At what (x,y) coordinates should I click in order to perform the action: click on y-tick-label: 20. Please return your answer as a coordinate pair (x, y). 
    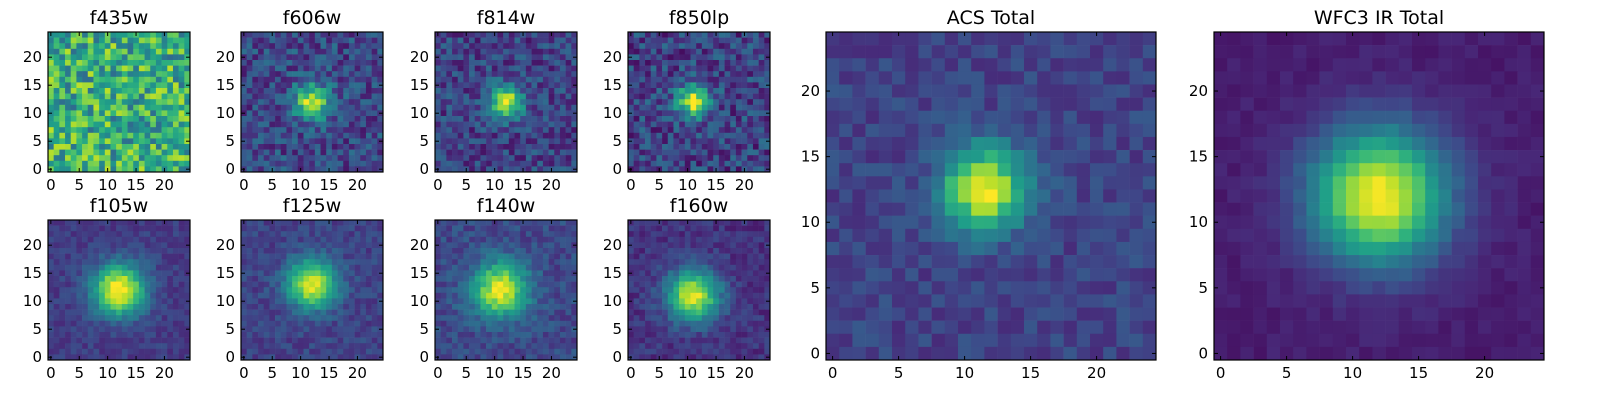
    Looking at the image, I should click on (612, 57).